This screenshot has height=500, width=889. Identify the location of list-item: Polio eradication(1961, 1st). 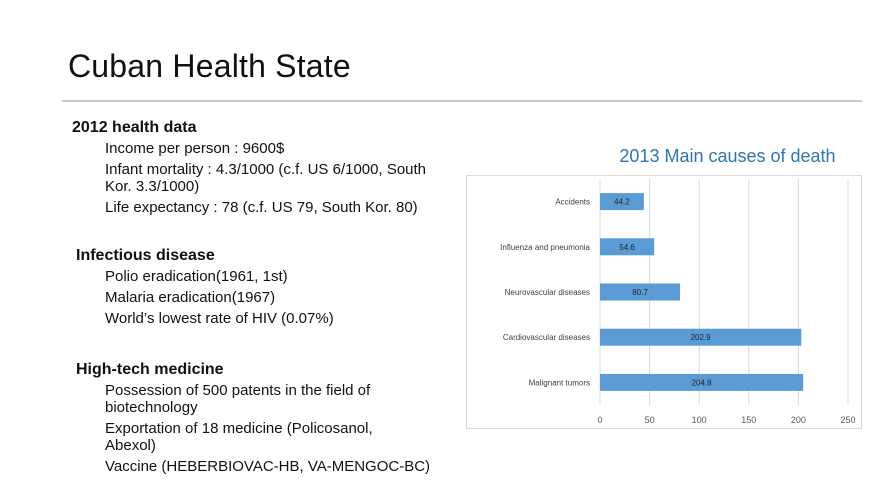
(196, 276).